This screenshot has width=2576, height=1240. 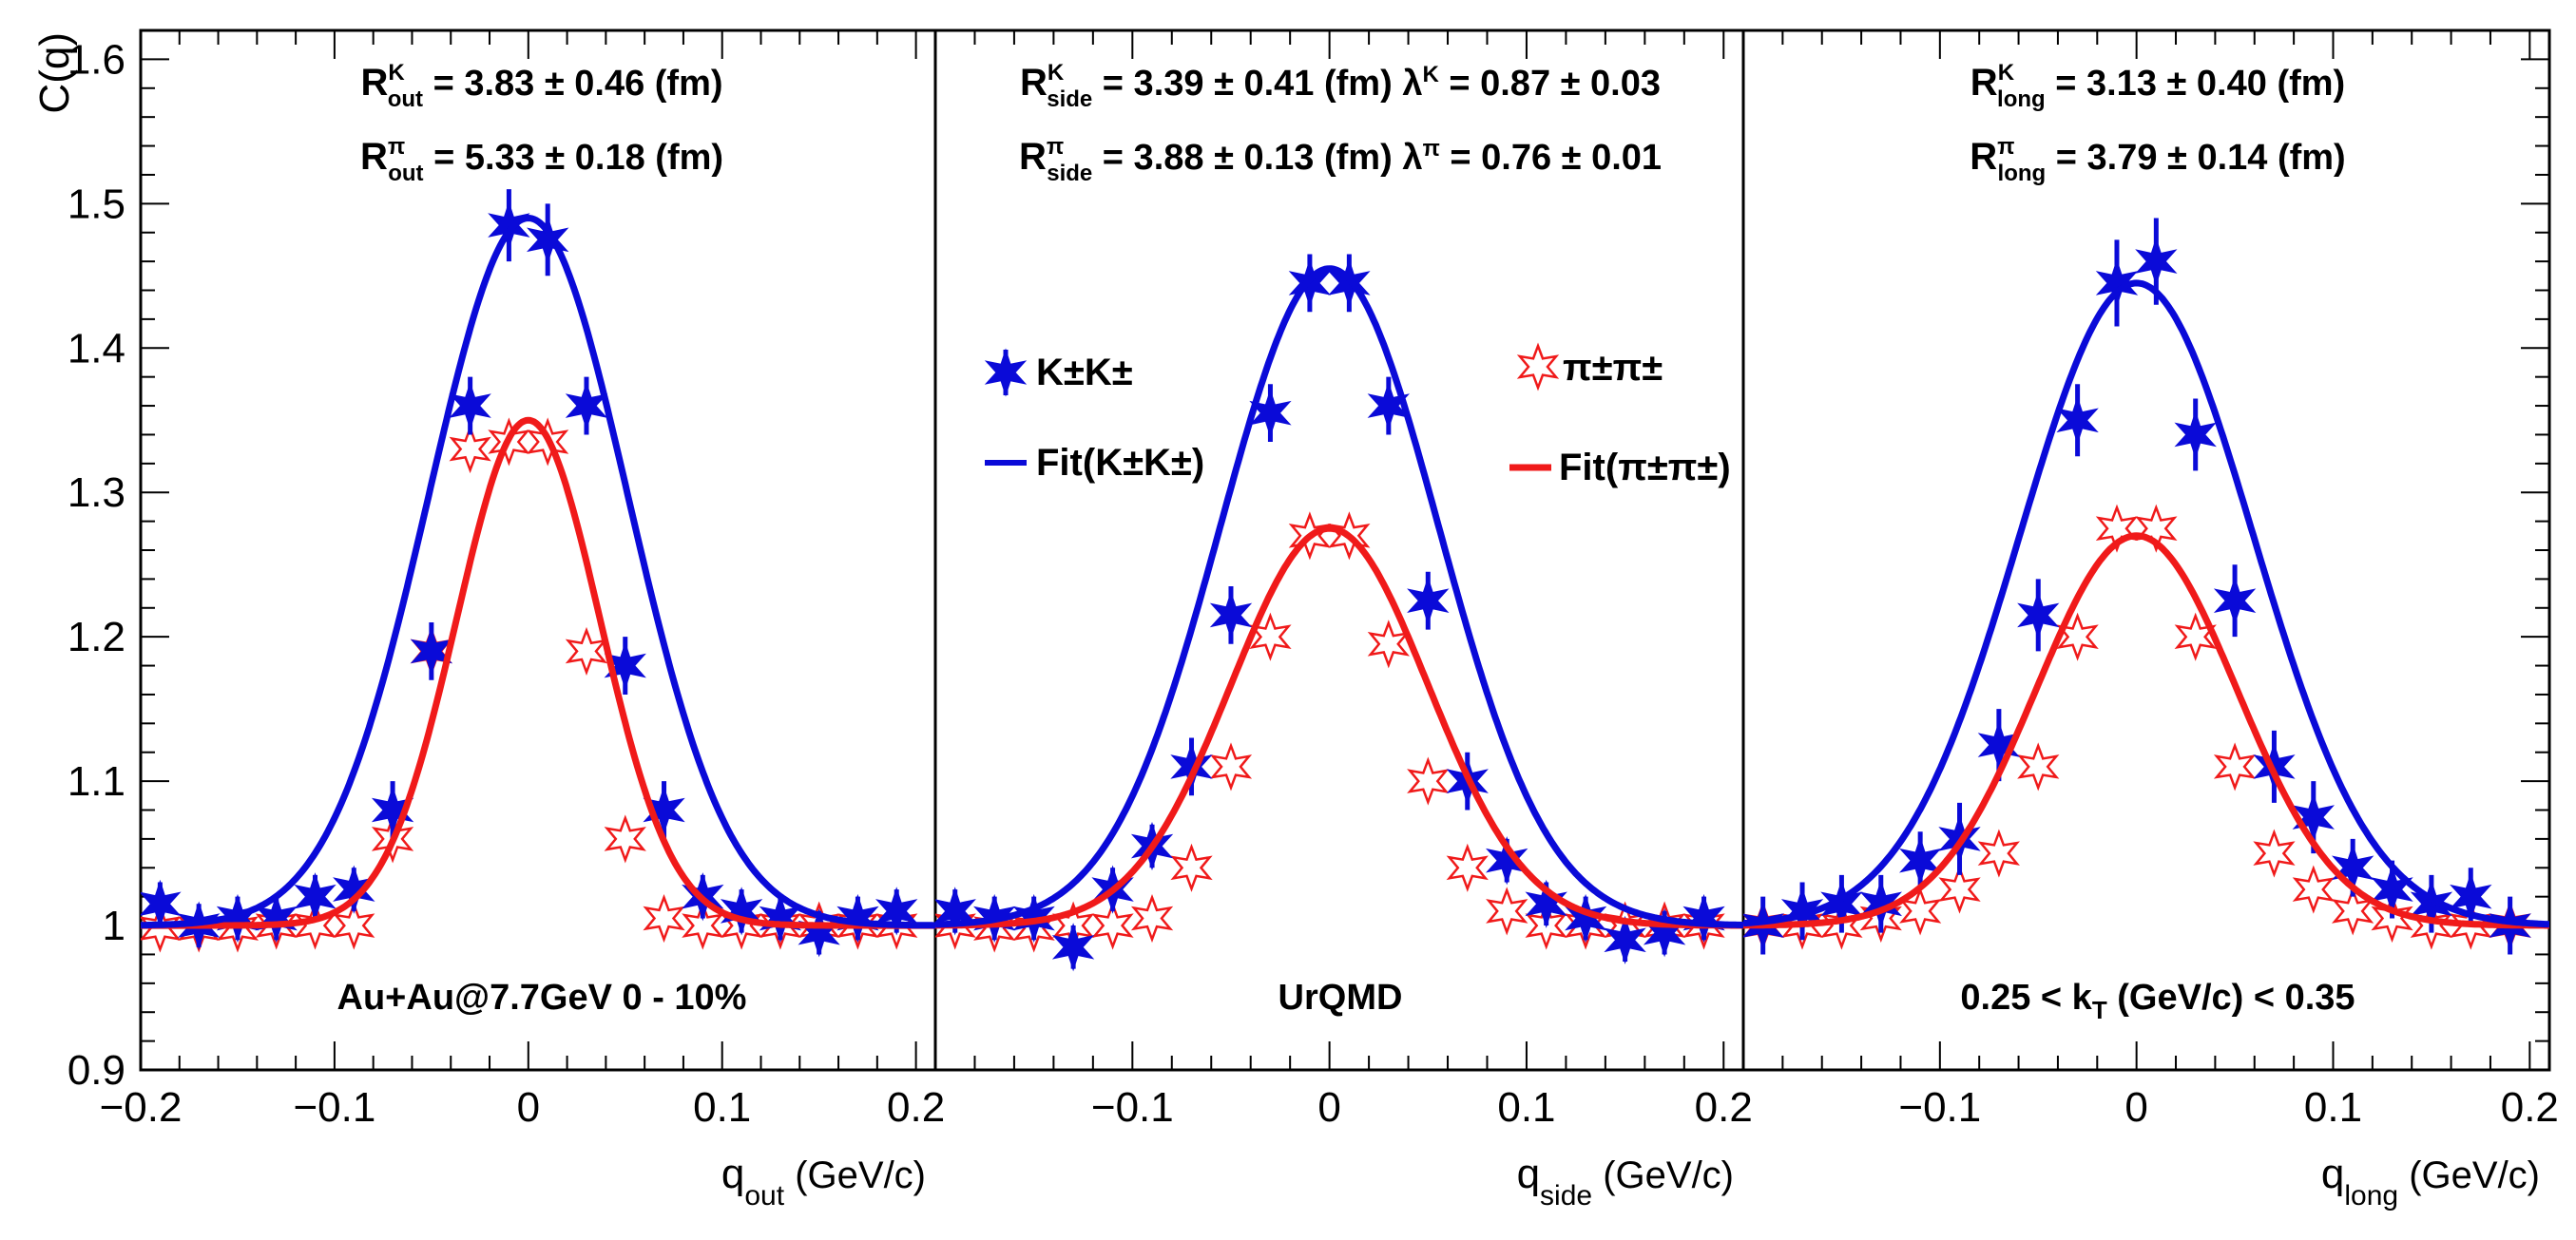 What do you see at coordinates (541, 86) in the screenshot?
I see `fit-annotation-out: RK out = 3.83 ± 0.46 (fm)` at bounding box center [541, 86].